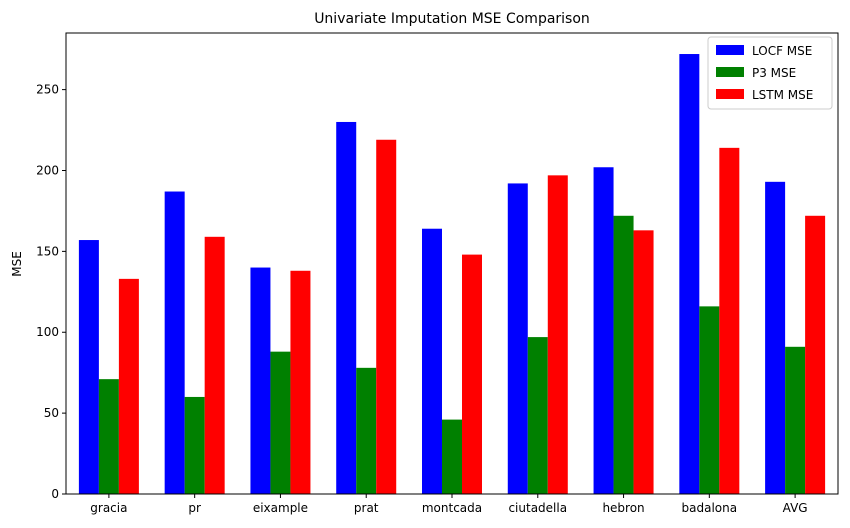 The height and width of the screenshot is (528, 850). What do you see at coordinates (88, 367) in the screenshot?
I see `bar-locf-mse-gracia` at bounding box center [88, 367].